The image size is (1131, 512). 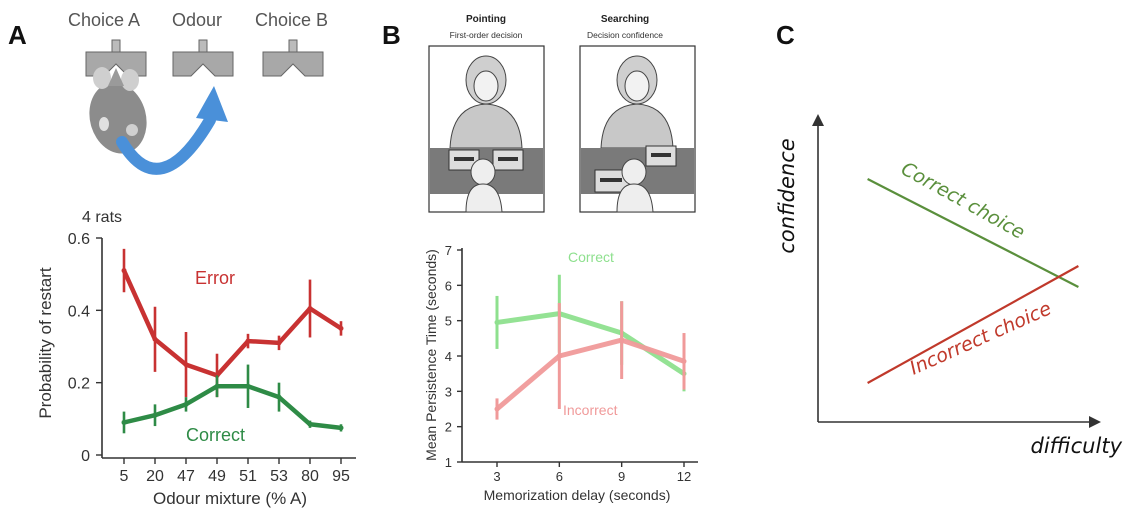 I want to click on scene-1-subtitle: First-order decision, so click(x=486, y=35).